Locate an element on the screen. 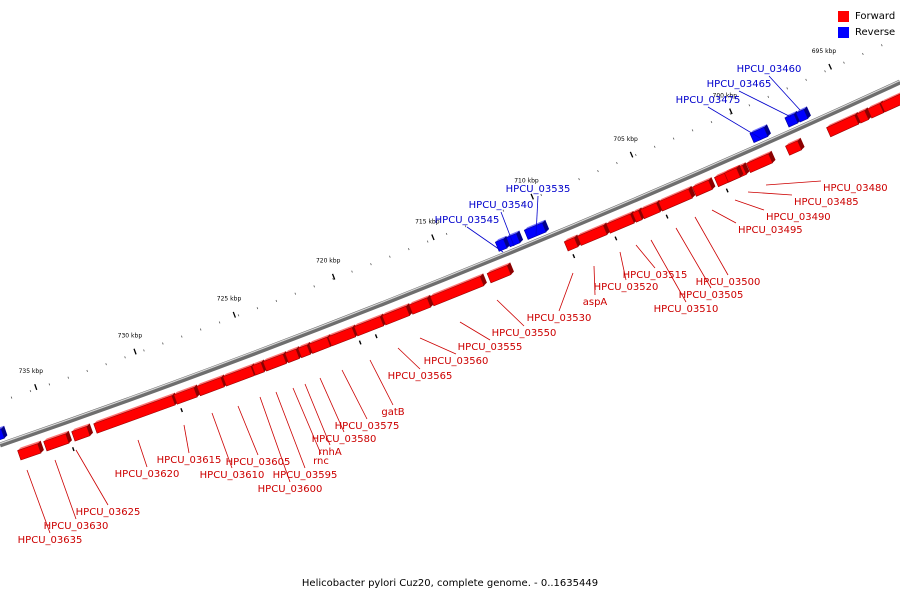  gene-label: HPCU_03460 is located at coordinates (769, 69).